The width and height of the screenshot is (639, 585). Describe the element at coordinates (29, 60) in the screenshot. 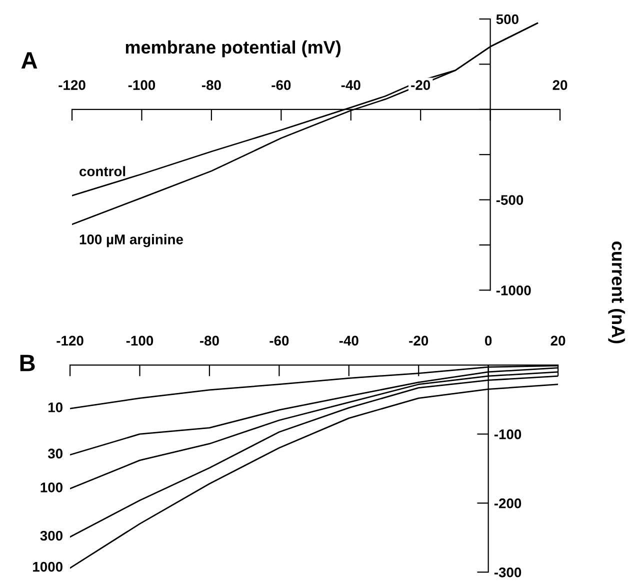

I see `text: A` at that location.